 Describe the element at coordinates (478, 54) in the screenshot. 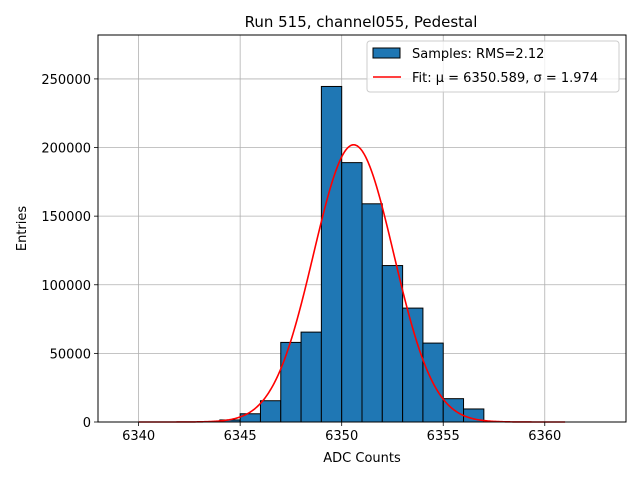

I see `legend-histogram-label: Samples: RMS=2.12` at that location.